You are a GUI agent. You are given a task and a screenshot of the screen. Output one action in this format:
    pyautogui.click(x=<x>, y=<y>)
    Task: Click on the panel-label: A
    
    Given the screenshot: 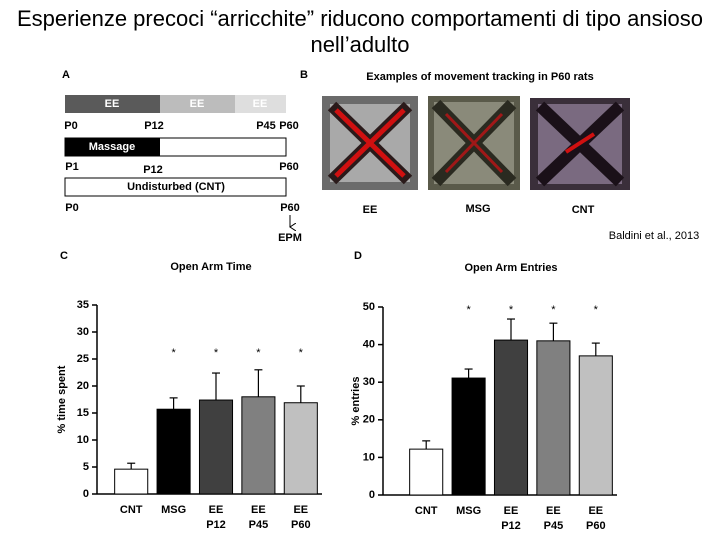 What is the action you would take?
    pyautogui.click(x=66, y=75)
    